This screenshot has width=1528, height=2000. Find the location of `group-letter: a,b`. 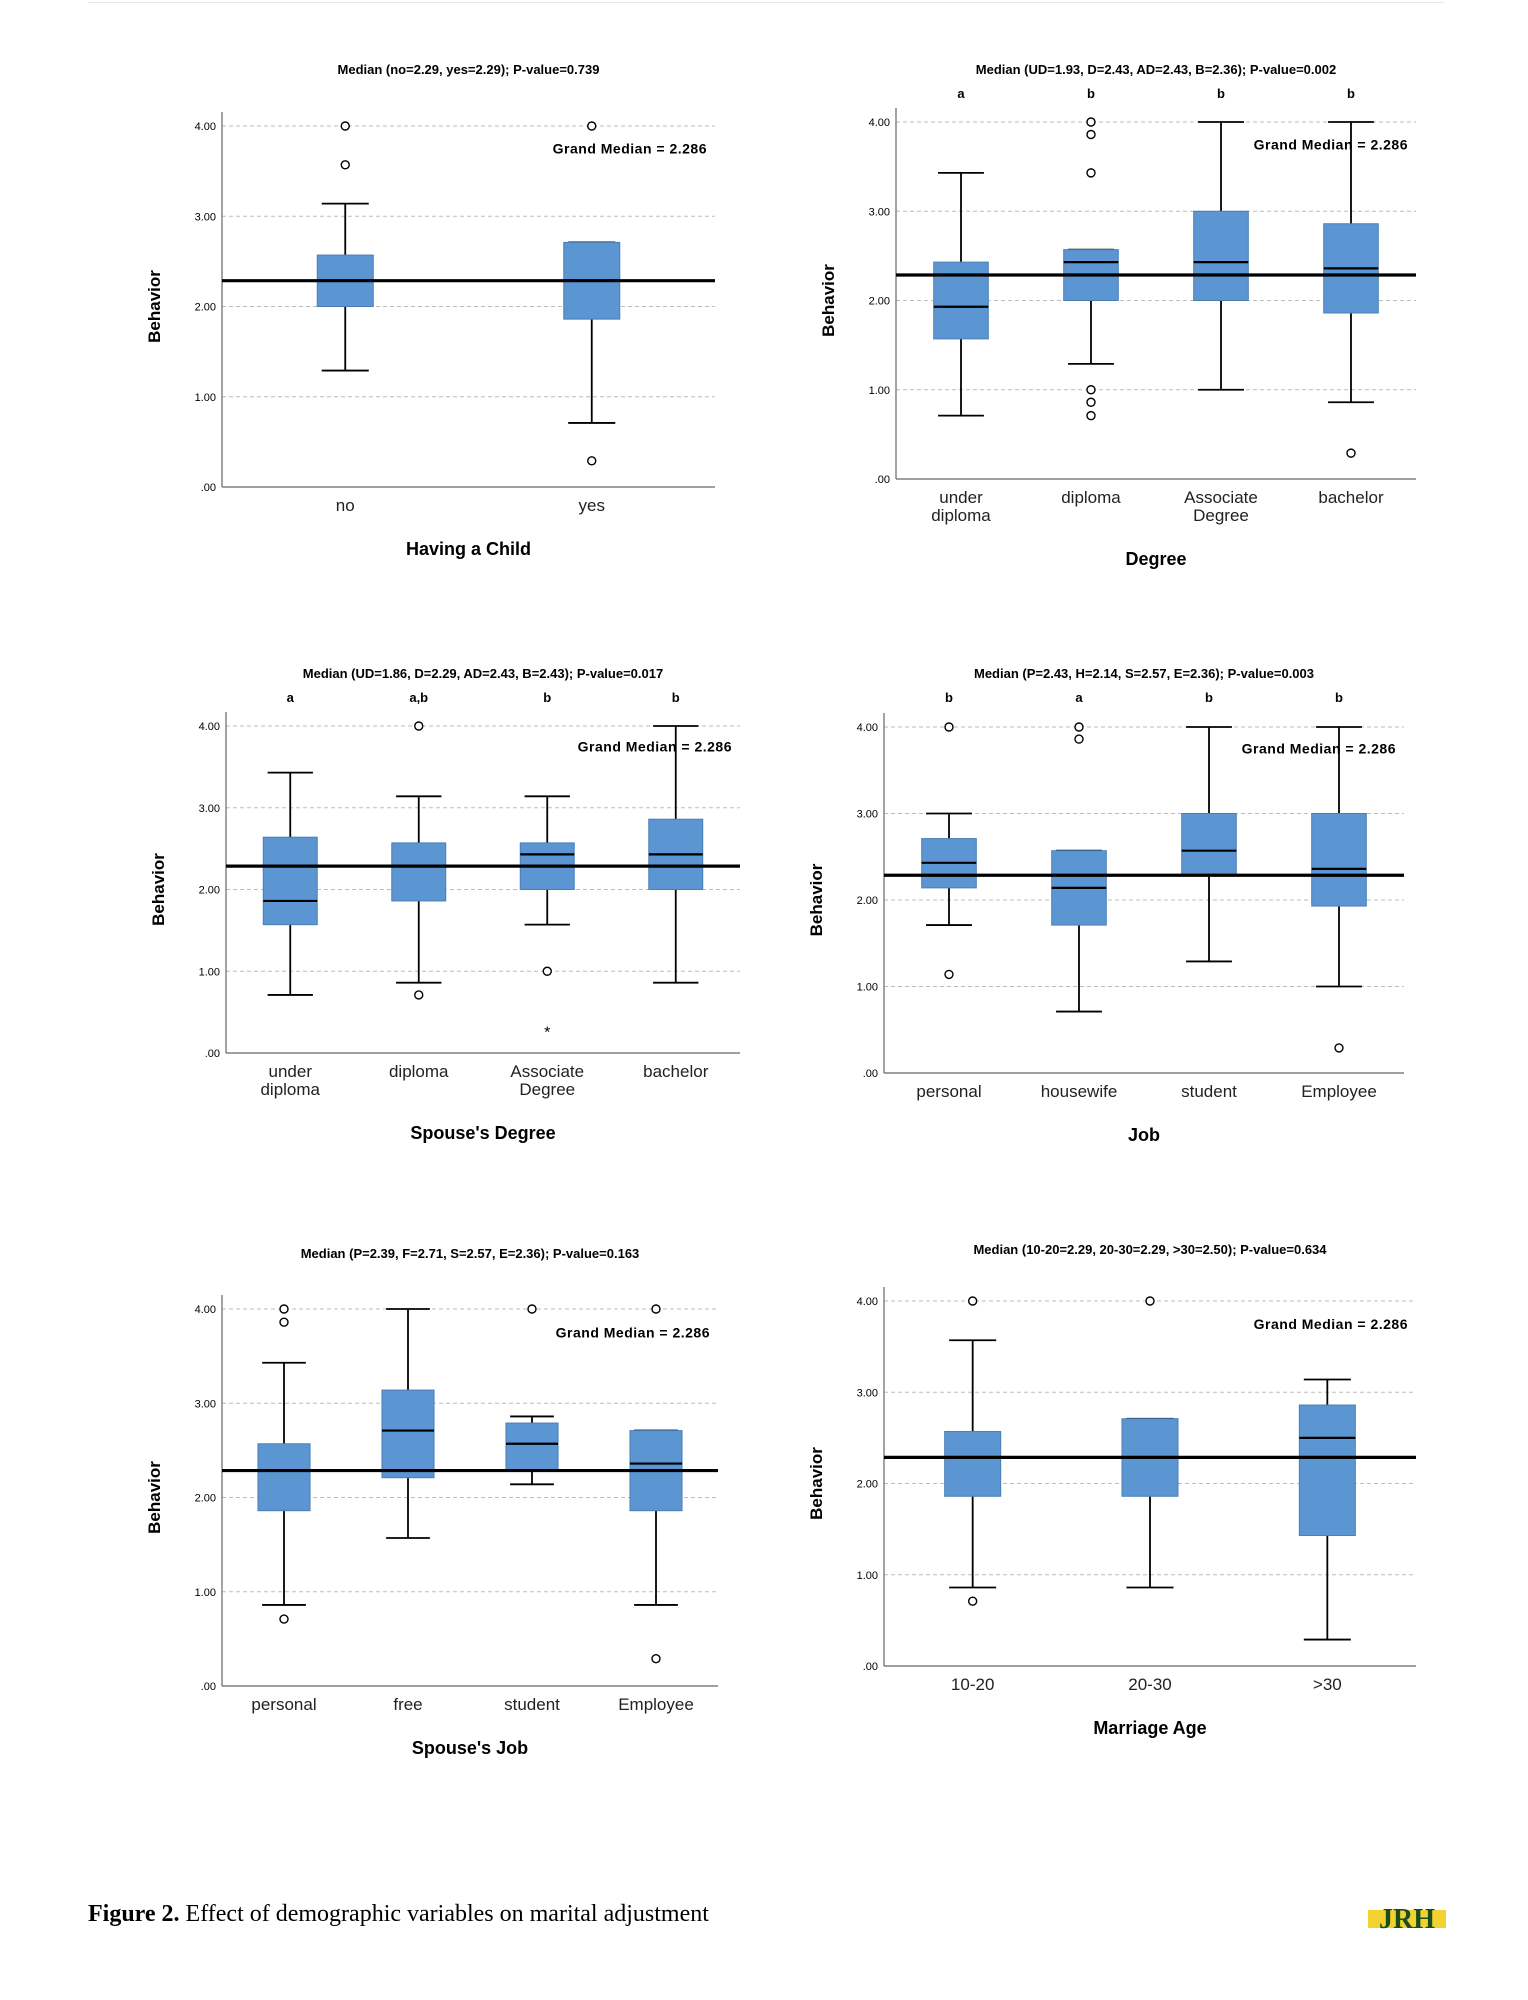

group-letter: a,b is located at coordinates (418, 697).